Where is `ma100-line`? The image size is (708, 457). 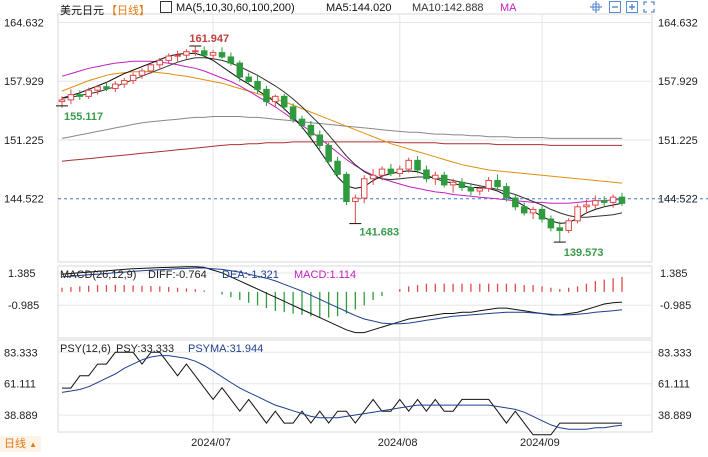
ma100-line is located at coordinates (341, 127).